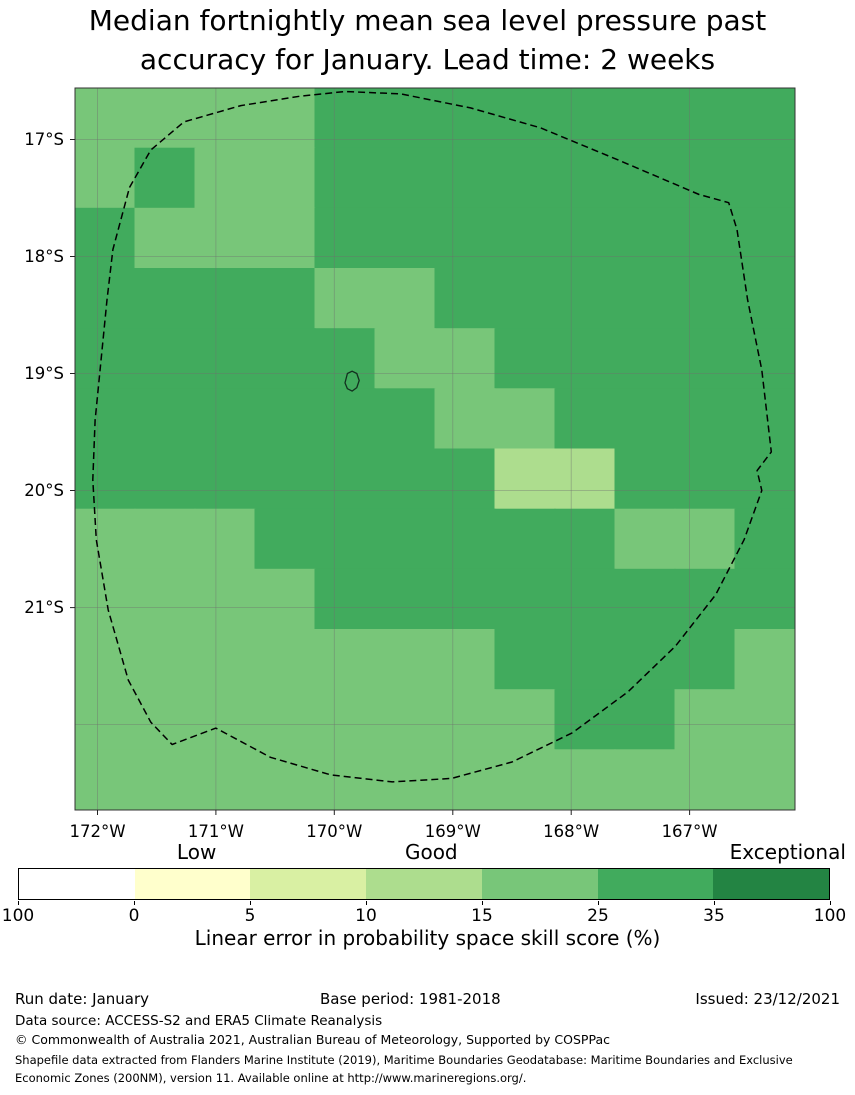  Describe the element at coordinates (97, 830) in the screenshot. I see `x-tick-label: 172°W` at that location.